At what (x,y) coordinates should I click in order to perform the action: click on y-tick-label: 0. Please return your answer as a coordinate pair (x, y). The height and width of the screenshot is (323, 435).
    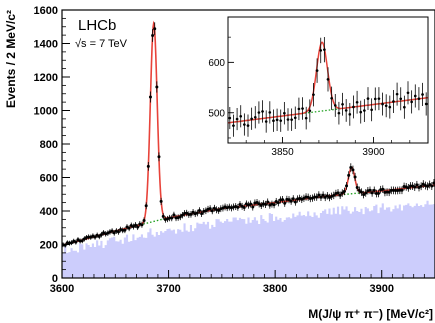
    Looking at the image, I should click on (55, 279).